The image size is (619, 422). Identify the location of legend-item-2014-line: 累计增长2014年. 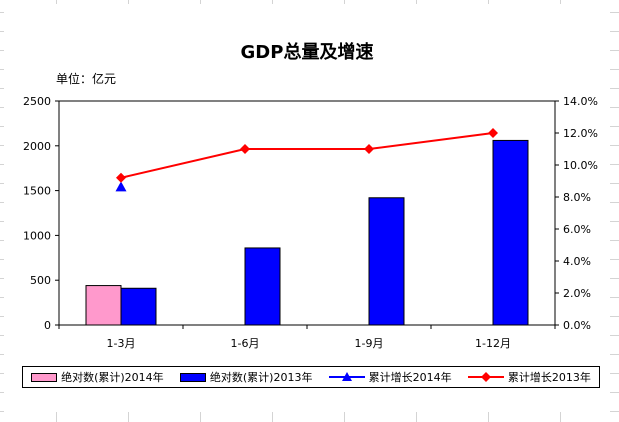
(390, 377).